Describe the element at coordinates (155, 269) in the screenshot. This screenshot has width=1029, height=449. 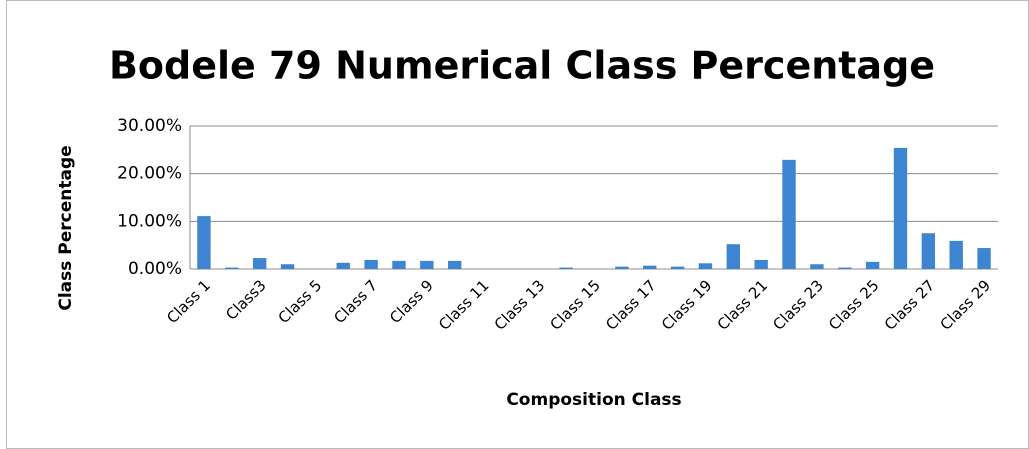
I see `y-tick-label: 0.00%` at that location.